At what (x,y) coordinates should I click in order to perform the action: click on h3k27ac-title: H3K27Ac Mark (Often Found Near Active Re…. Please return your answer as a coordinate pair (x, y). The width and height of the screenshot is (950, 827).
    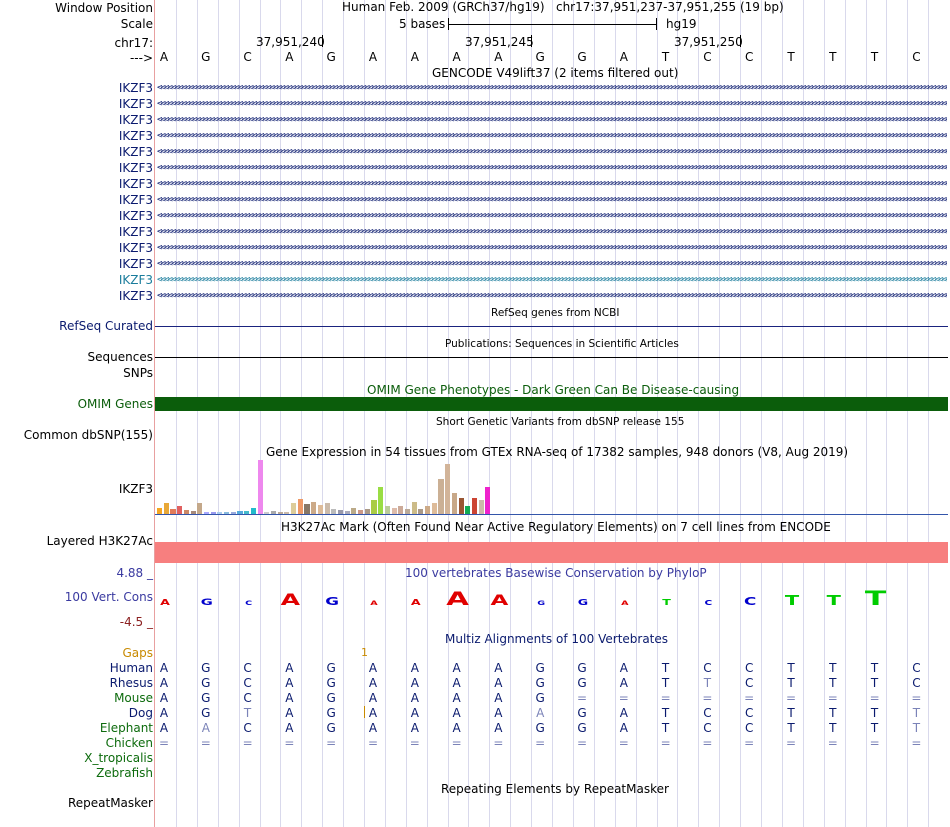
    Looking at the image, I should click on (556, 527).